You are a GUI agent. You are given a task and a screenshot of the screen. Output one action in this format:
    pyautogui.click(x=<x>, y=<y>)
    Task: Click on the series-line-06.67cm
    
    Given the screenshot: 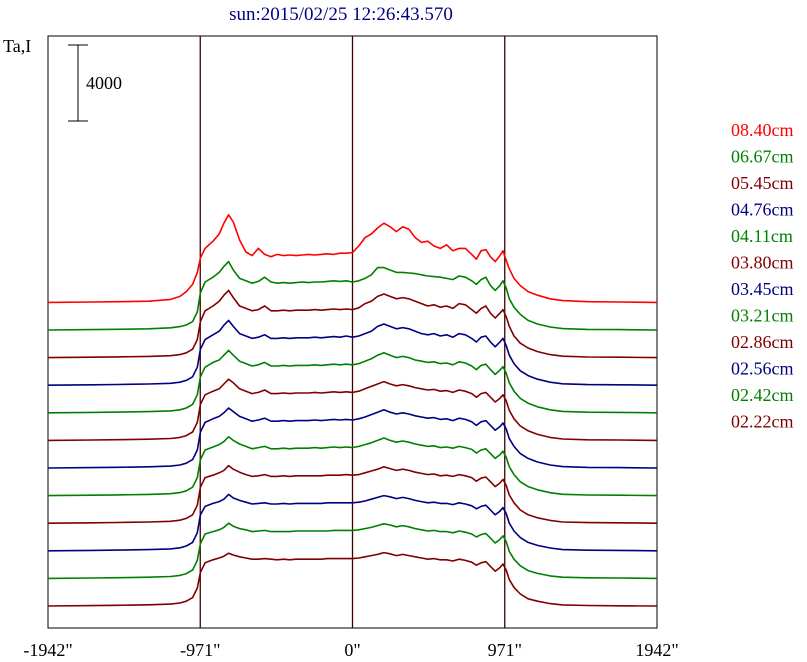 What is the action you would take?
    pyautogui.click(x=352, y=295)
    